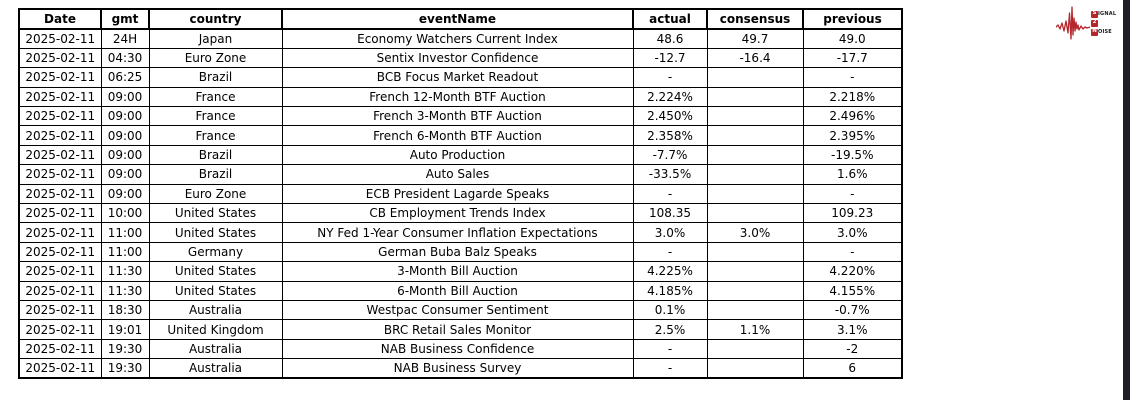 The width and height of the screenshot is (1130, 400). What do you see at coordinates (457, 329) in the screenshot?
I see `cell-eventname: BRC Retail Sales Monitor` at bounding box center [457, 329].